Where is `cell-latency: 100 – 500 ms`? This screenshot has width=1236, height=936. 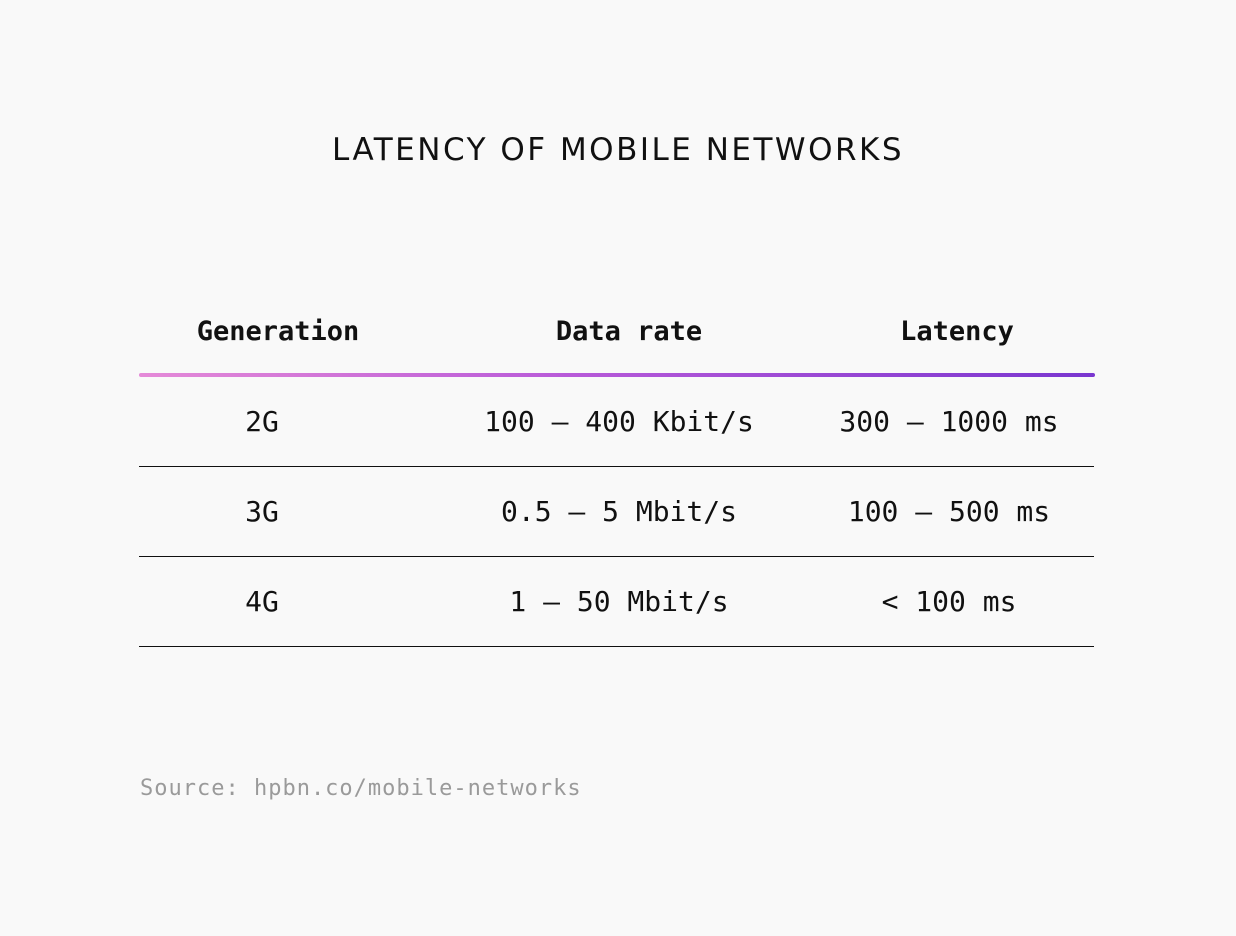
cell-latency: 100 – 500 ms is located at coordinates (949, 511).